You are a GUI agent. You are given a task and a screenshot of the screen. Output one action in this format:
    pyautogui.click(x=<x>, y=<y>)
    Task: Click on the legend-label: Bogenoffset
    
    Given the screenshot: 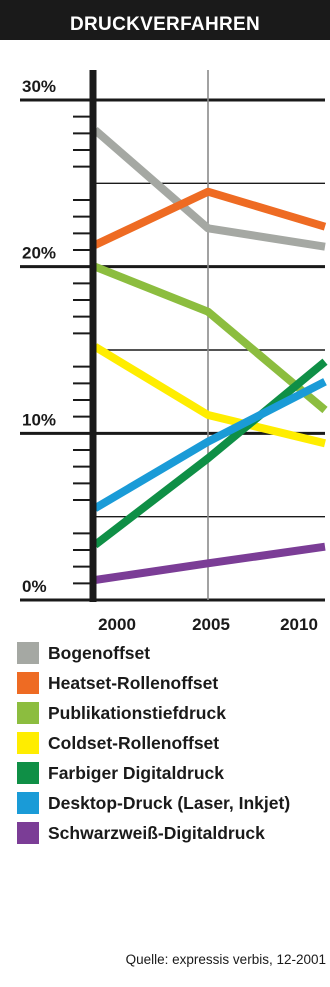 What is the action you would take?
    pyautogui.click(x=99, y=652)
    